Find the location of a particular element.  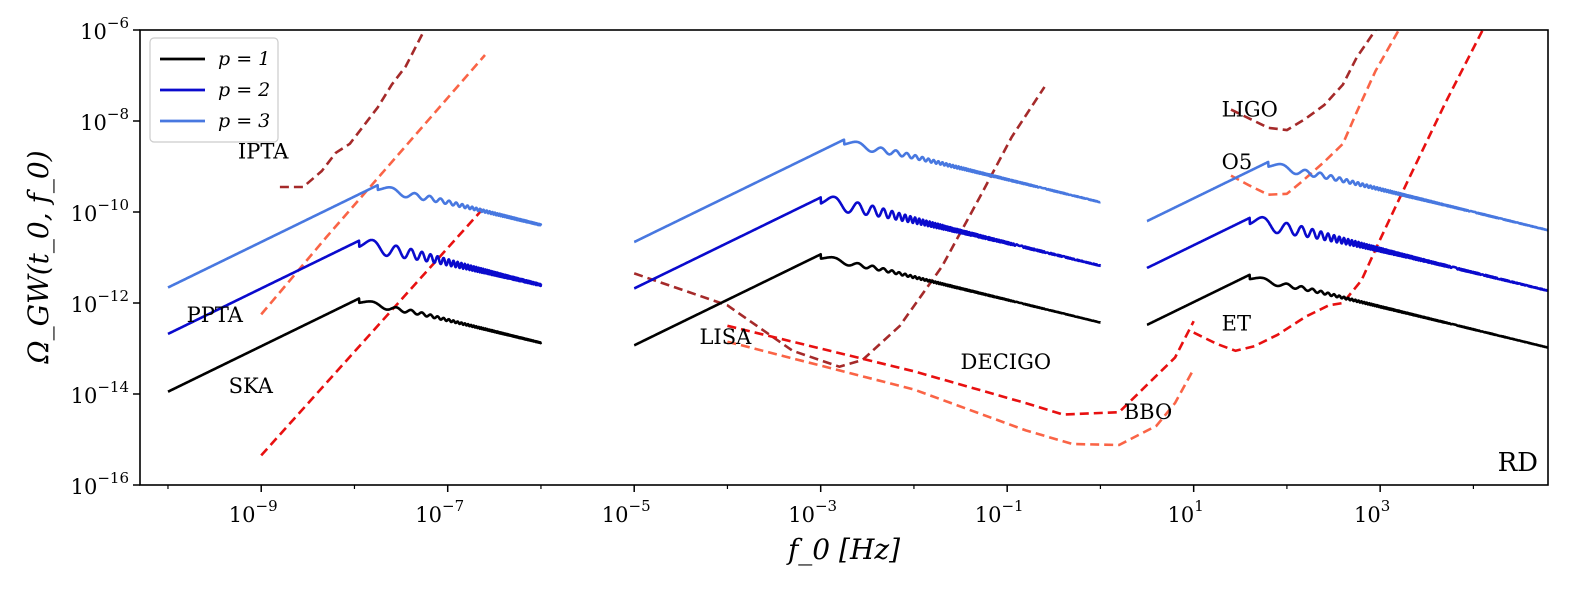

detector-label-et: ET is located at coordinates (1236, 323).